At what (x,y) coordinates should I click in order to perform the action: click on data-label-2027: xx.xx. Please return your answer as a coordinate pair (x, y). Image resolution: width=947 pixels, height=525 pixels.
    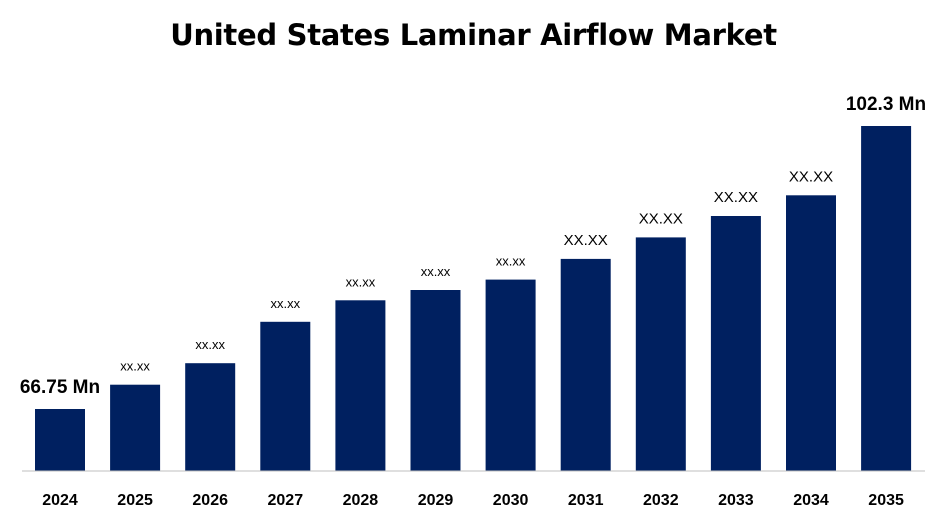
    Looking at the image, I should click on (285, 303).